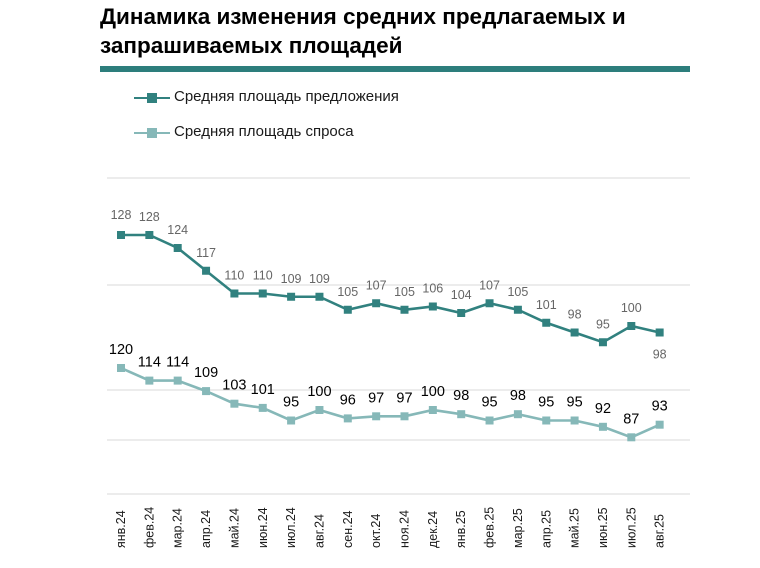 This screenshot has height=568, width=760. What do you see at coordinates (433, 529) in the screenshot?
I see `x-tick-label: дек.24` at bounding box center [433, 529].